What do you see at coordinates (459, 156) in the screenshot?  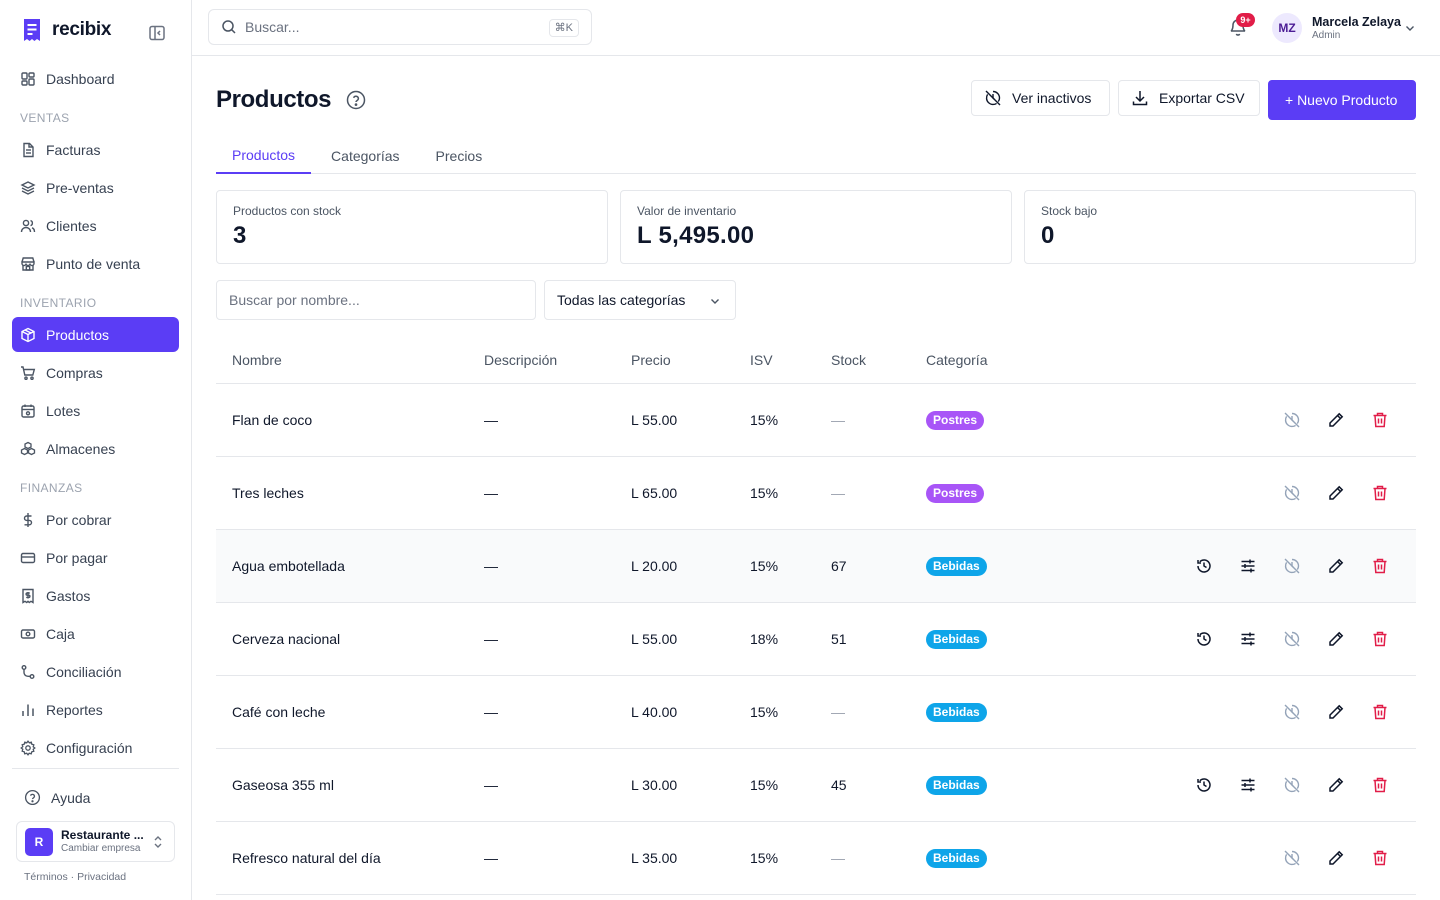 I see `tab-precios: Precios` at bounding box center [459, 156].